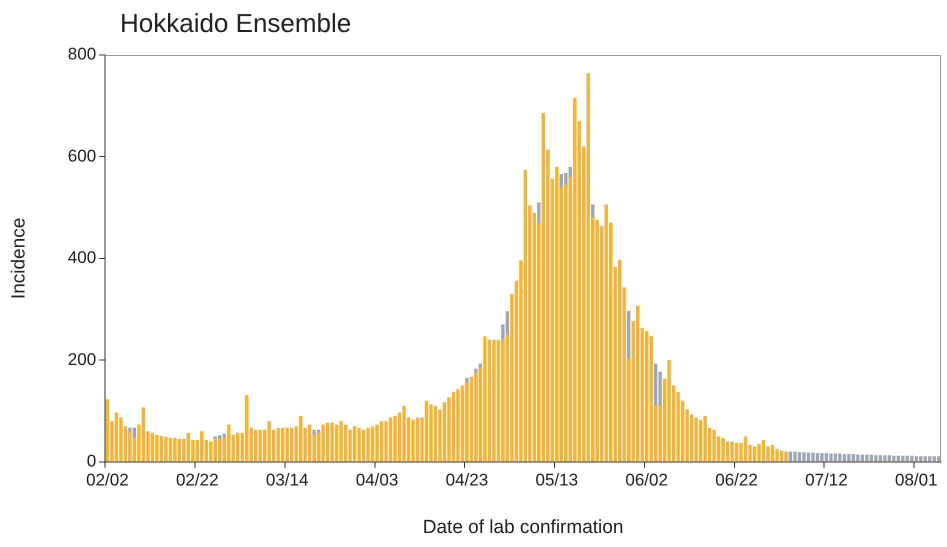  I want to click on y-tick-label: 400, so click(82, 258).